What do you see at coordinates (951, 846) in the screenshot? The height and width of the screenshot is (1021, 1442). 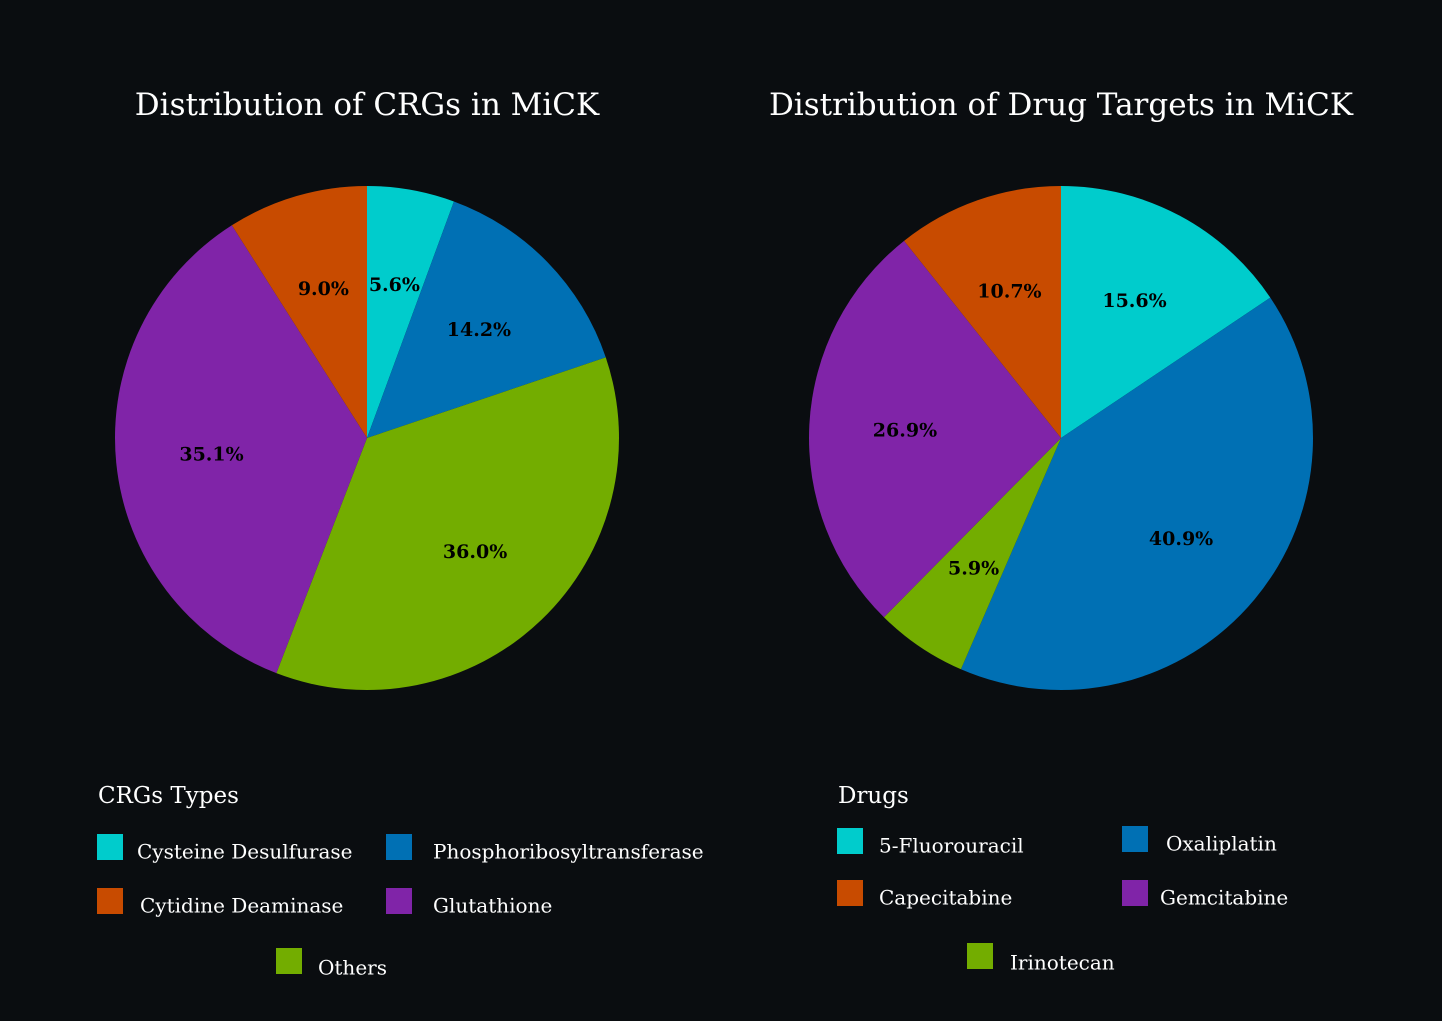 I see `legend-label: 5-Fluorouracil` at bounding box center [951, 846].